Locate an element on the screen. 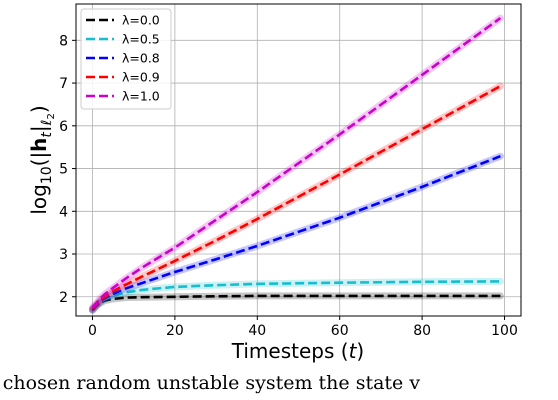 This screenshot has width=558, height=400. y-axis-label: log10(|ht|ℓ2) is located at coordinates (42, 159).